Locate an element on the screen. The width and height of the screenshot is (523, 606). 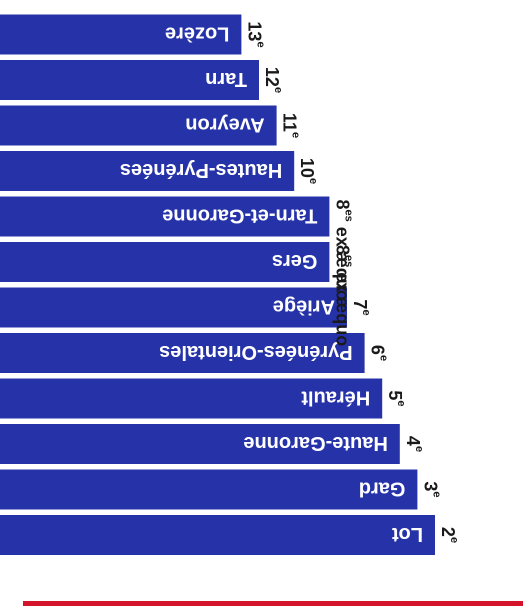
bar-label: Tarn is located at coordinates (226, 79).